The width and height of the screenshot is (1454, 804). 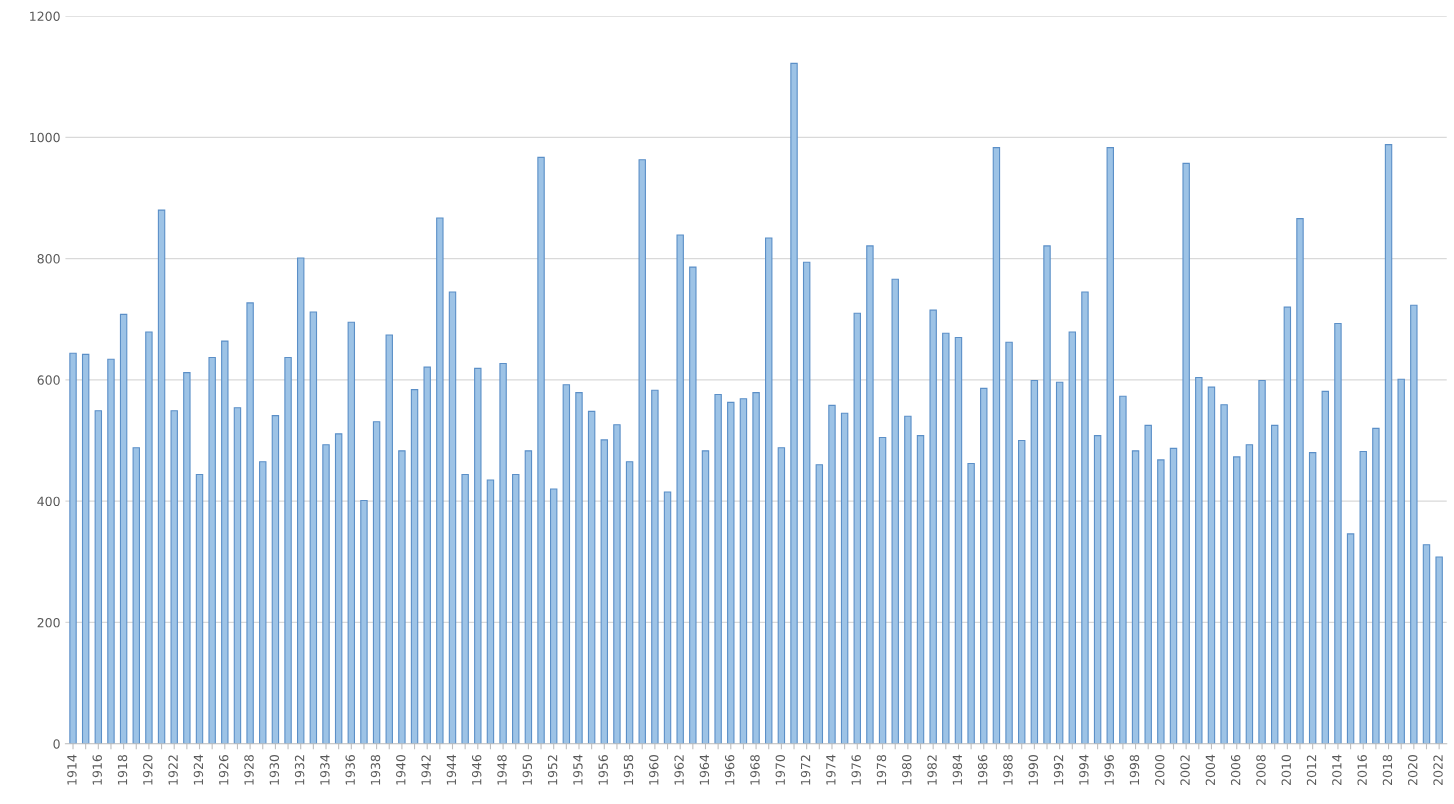 I want to click on x-tick-label: 1940, so click(x=401, y=769).